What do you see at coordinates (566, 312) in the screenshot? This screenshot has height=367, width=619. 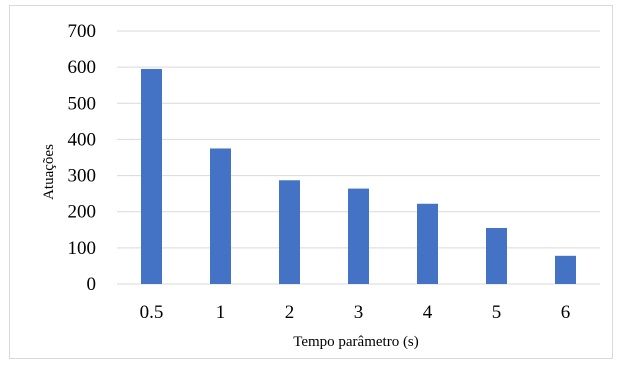 I see `x-tick-label: 6` at bounding box center [566, 312].